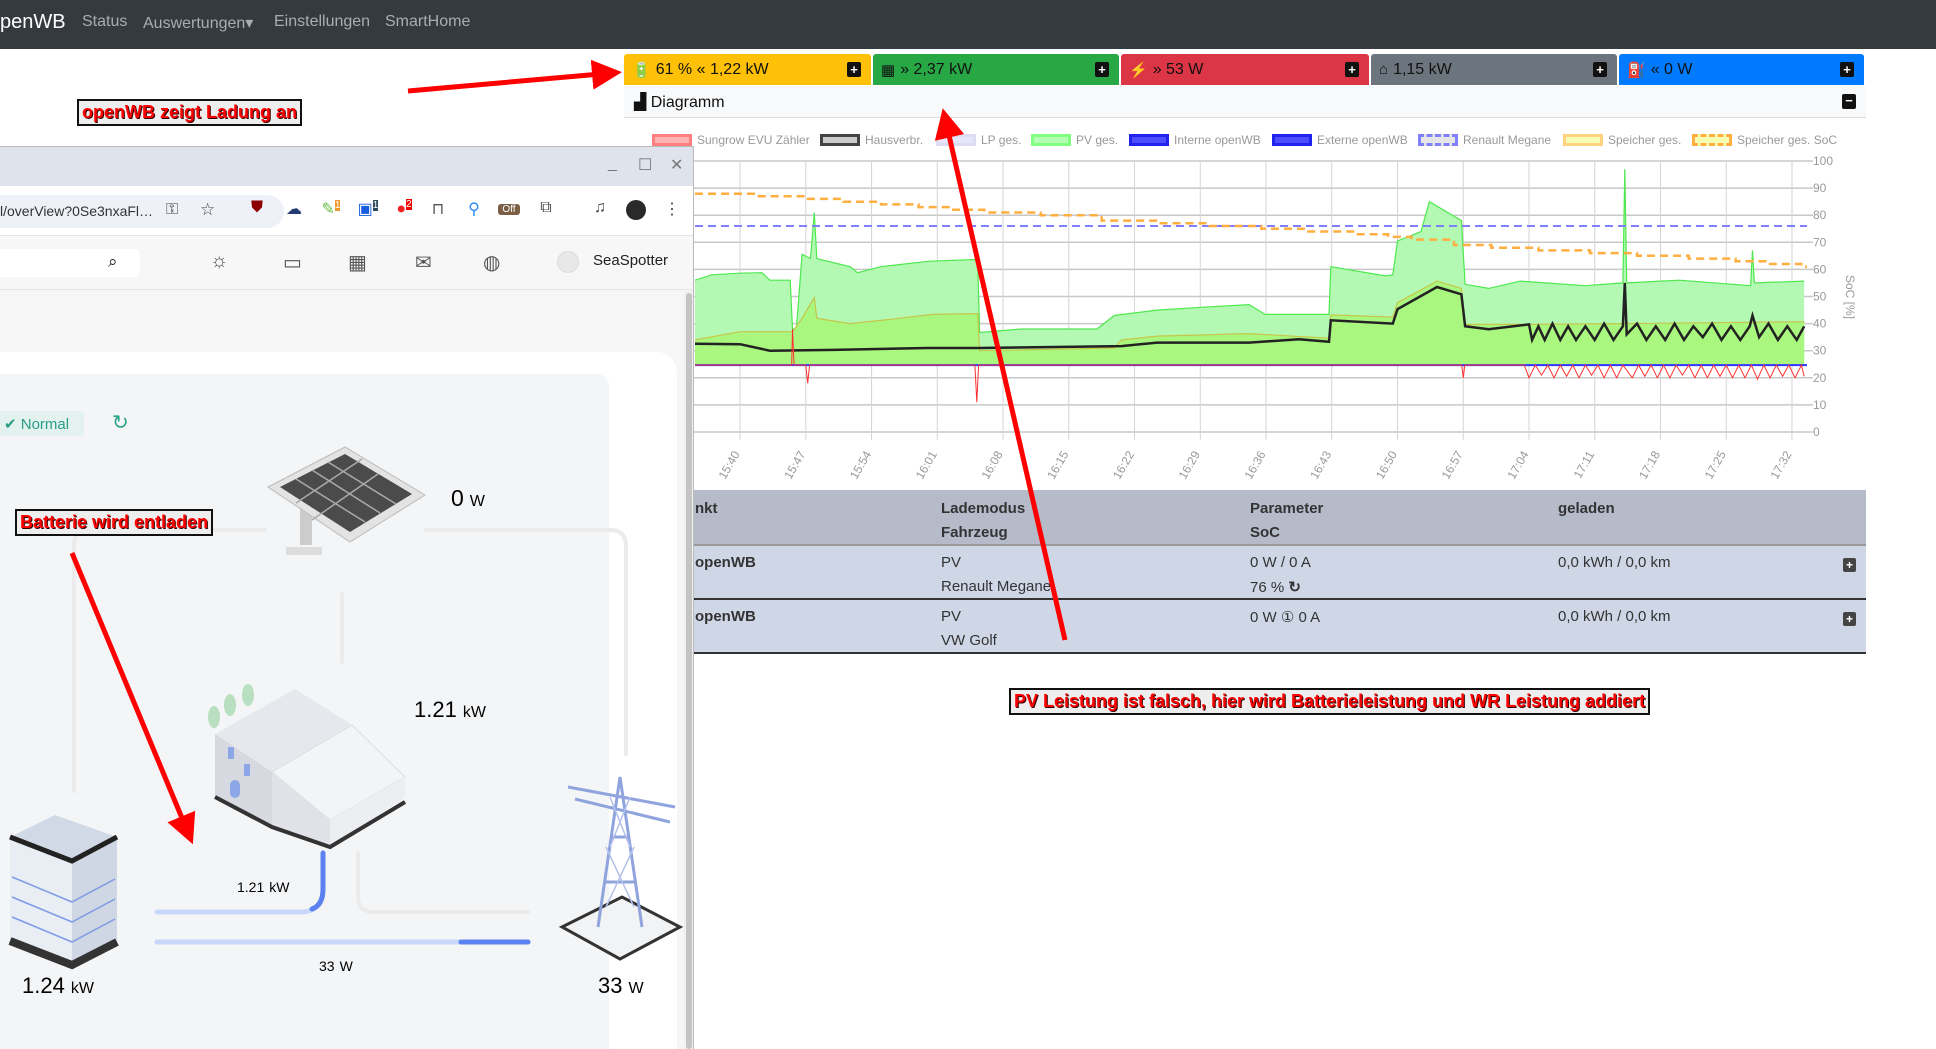 Image resolution: width=1936 pixels, height=1049 pixels. I want to click on legend-item: Sungrow EVU Zähler, so click(731, 140).